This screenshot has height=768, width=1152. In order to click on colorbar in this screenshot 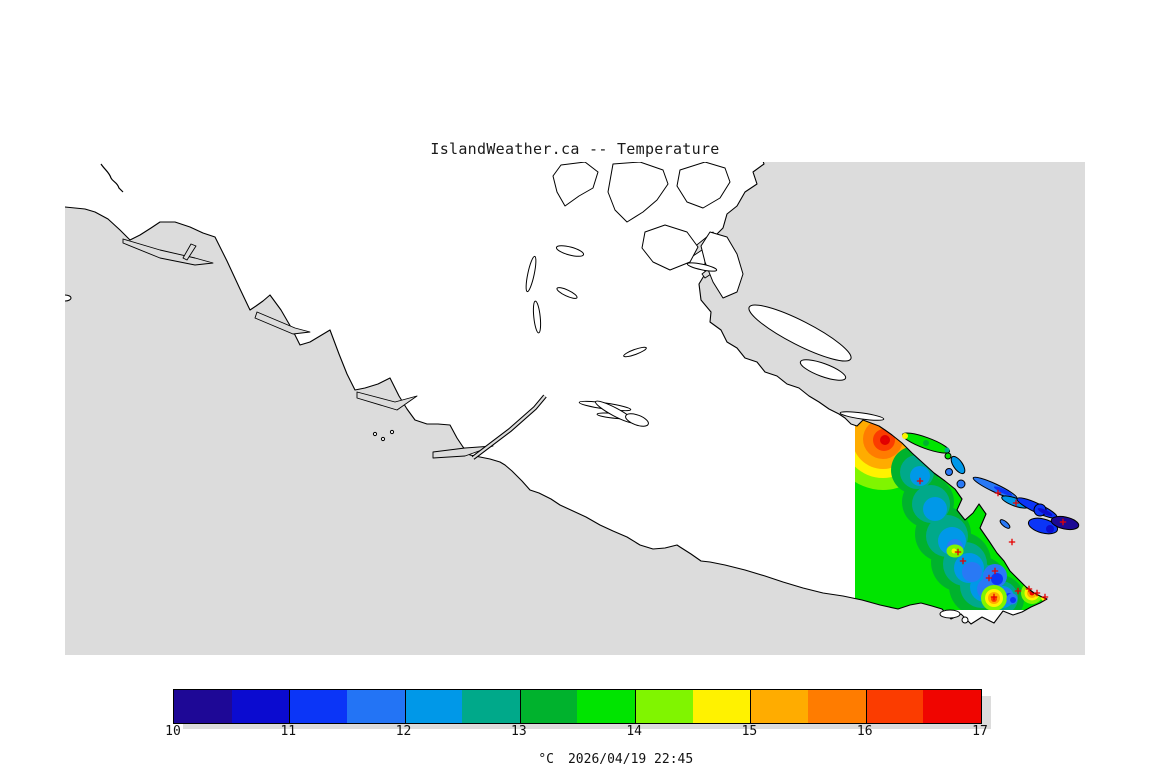, I will do `click(577, 706)`.